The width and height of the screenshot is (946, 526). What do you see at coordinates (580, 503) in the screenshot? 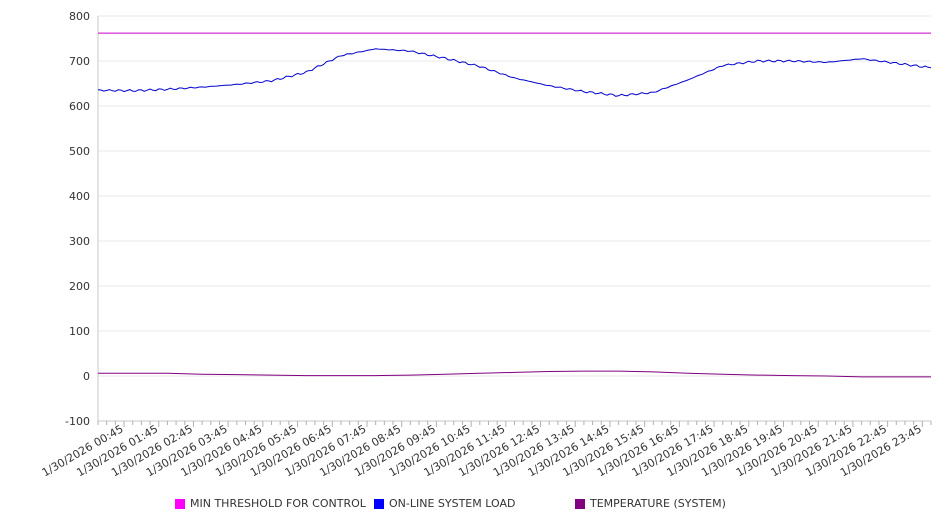
I see `legend-swatch-temperature` at bounding box center [580, 503].